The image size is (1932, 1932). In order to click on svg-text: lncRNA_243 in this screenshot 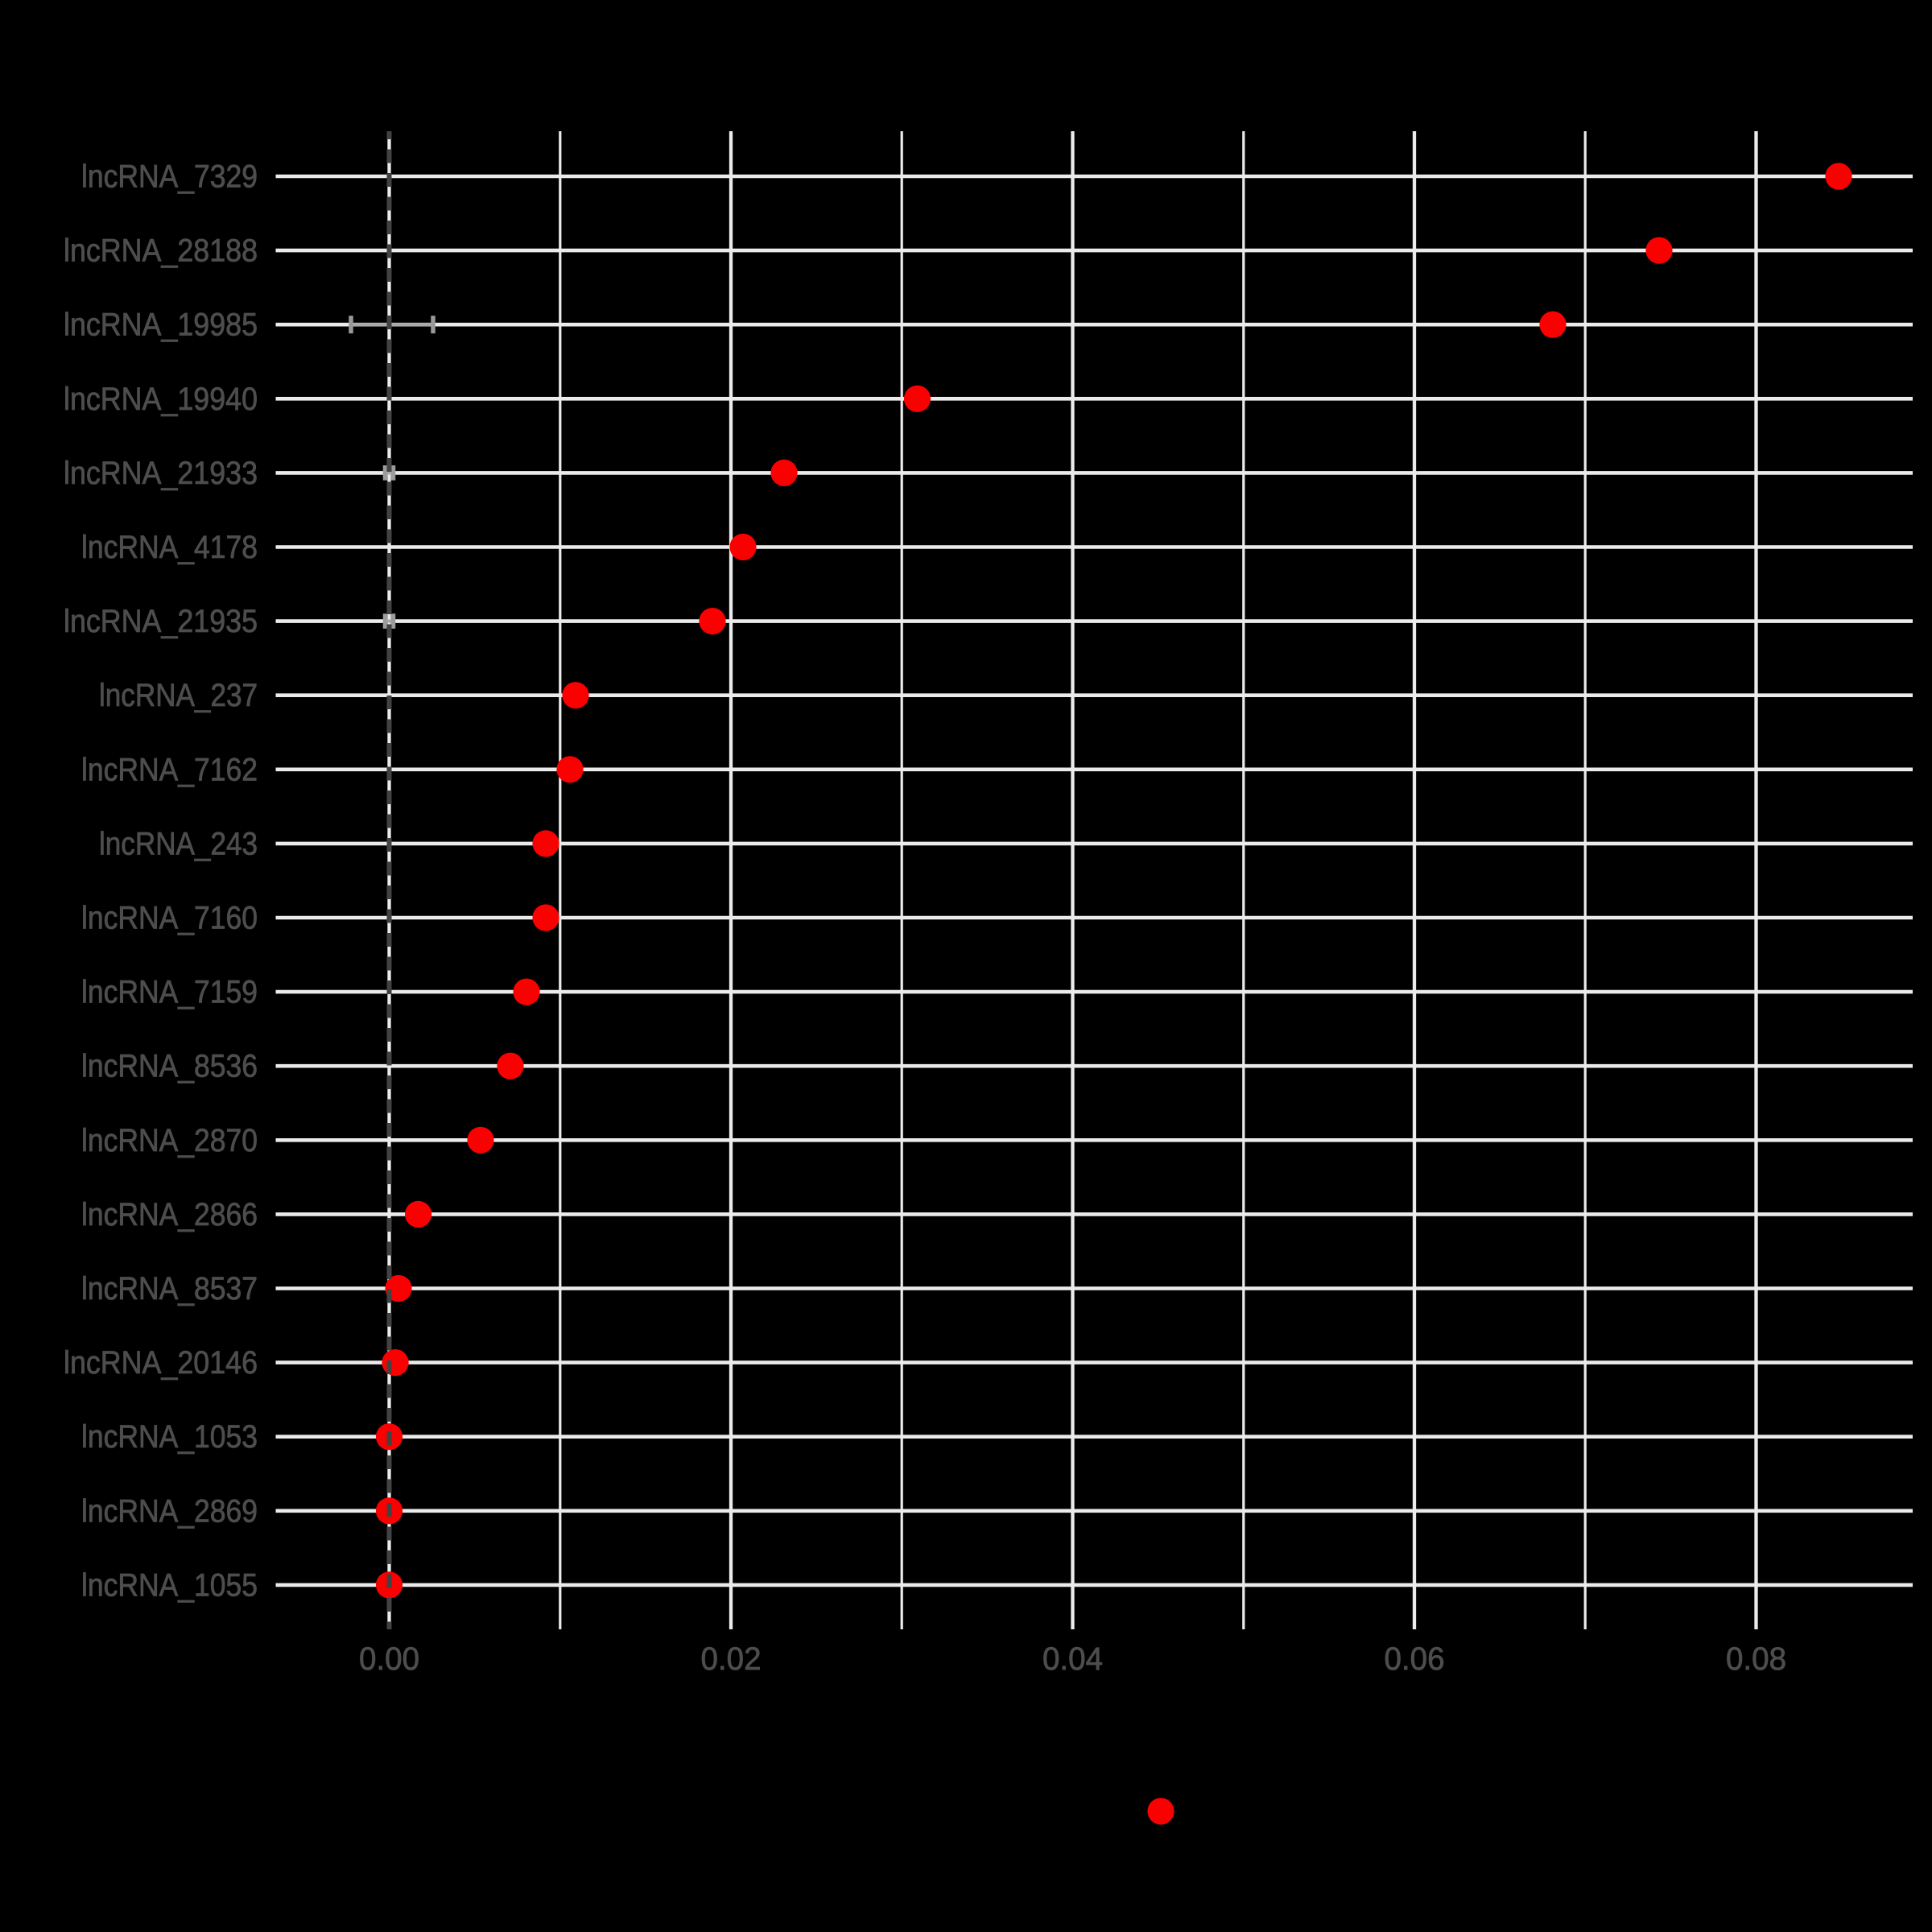, I will do `click(178, 844)`.